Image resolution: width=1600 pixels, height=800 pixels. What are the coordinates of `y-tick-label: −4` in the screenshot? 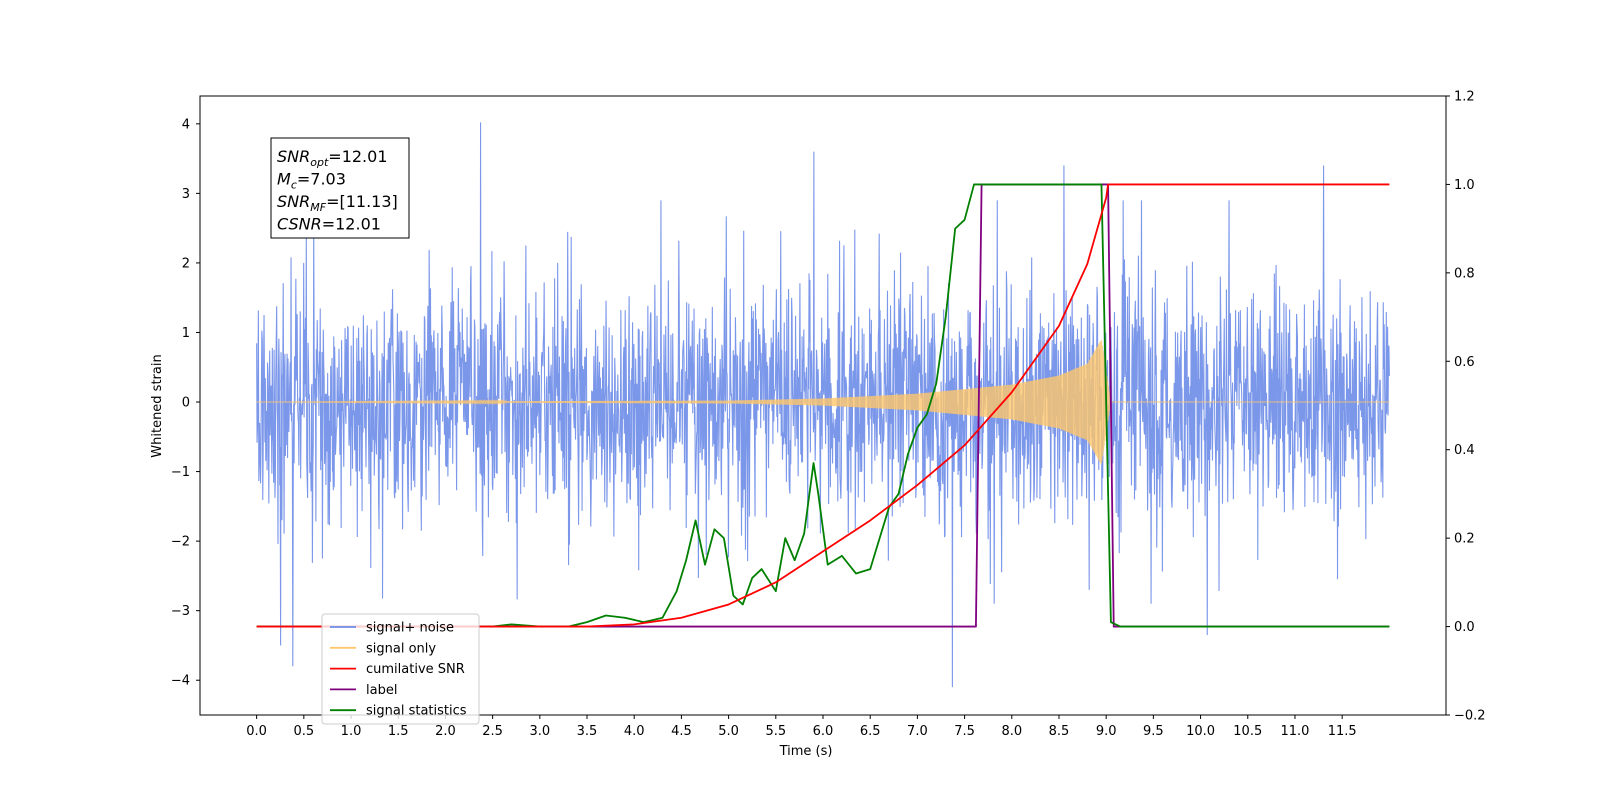 It's located at (180, 681).